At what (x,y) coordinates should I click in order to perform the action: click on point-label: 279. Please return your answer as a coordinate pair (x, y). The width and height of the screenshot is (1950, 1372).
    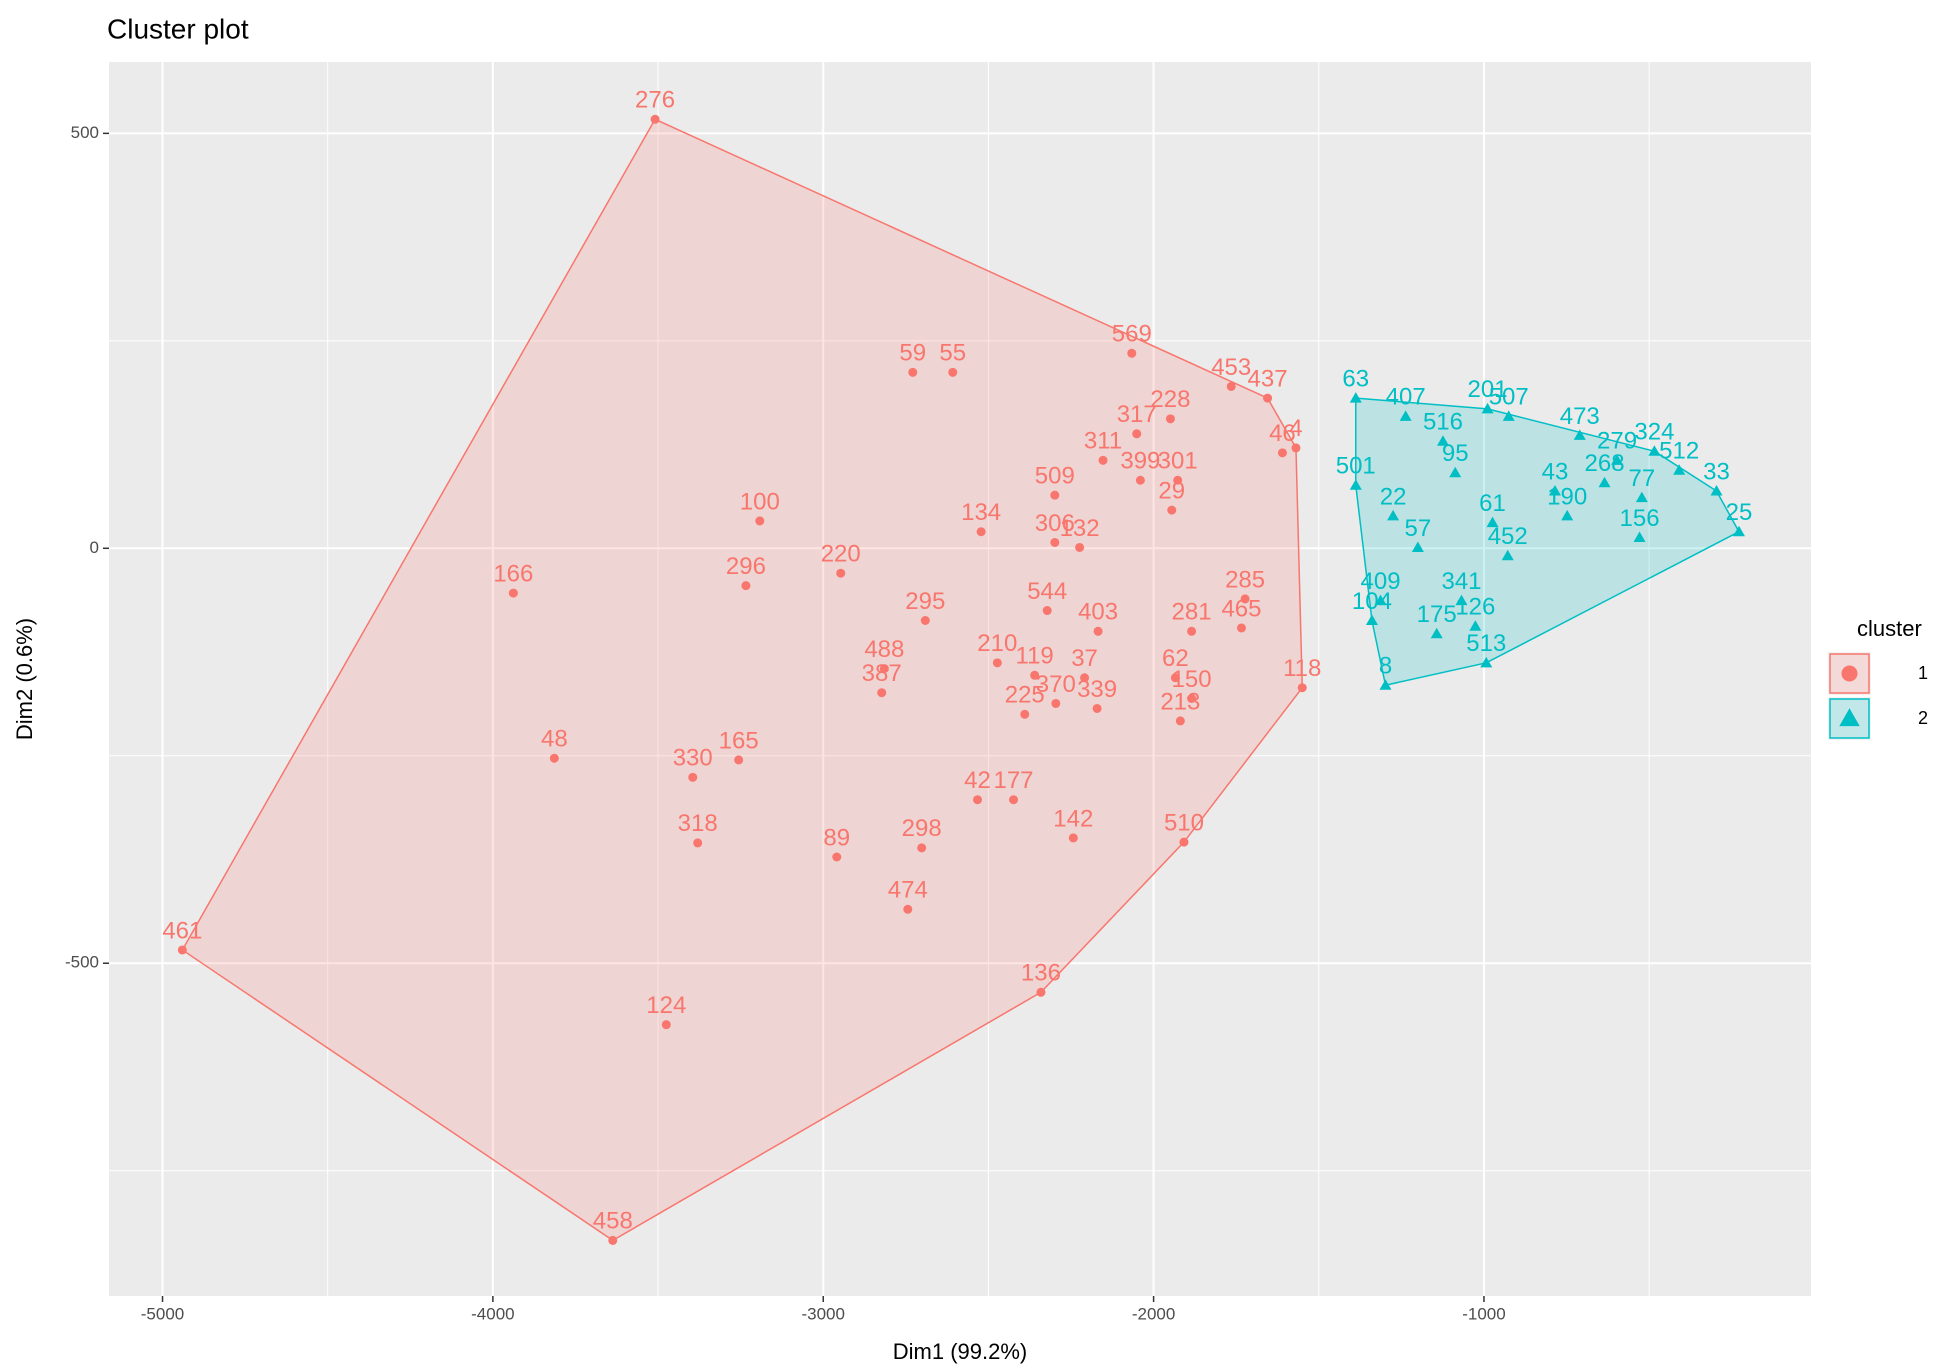
    Looking at the image, I should click on (1617, 441).